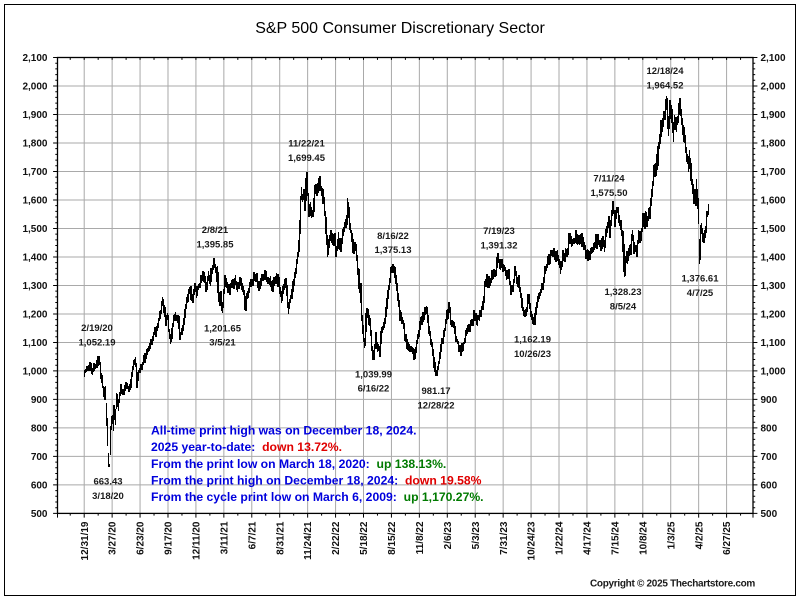 The image size is (800, 600). Describe the element at coordinates (699, 535) in the screenshot. I see `svg-text: 4/2/25` at that location.